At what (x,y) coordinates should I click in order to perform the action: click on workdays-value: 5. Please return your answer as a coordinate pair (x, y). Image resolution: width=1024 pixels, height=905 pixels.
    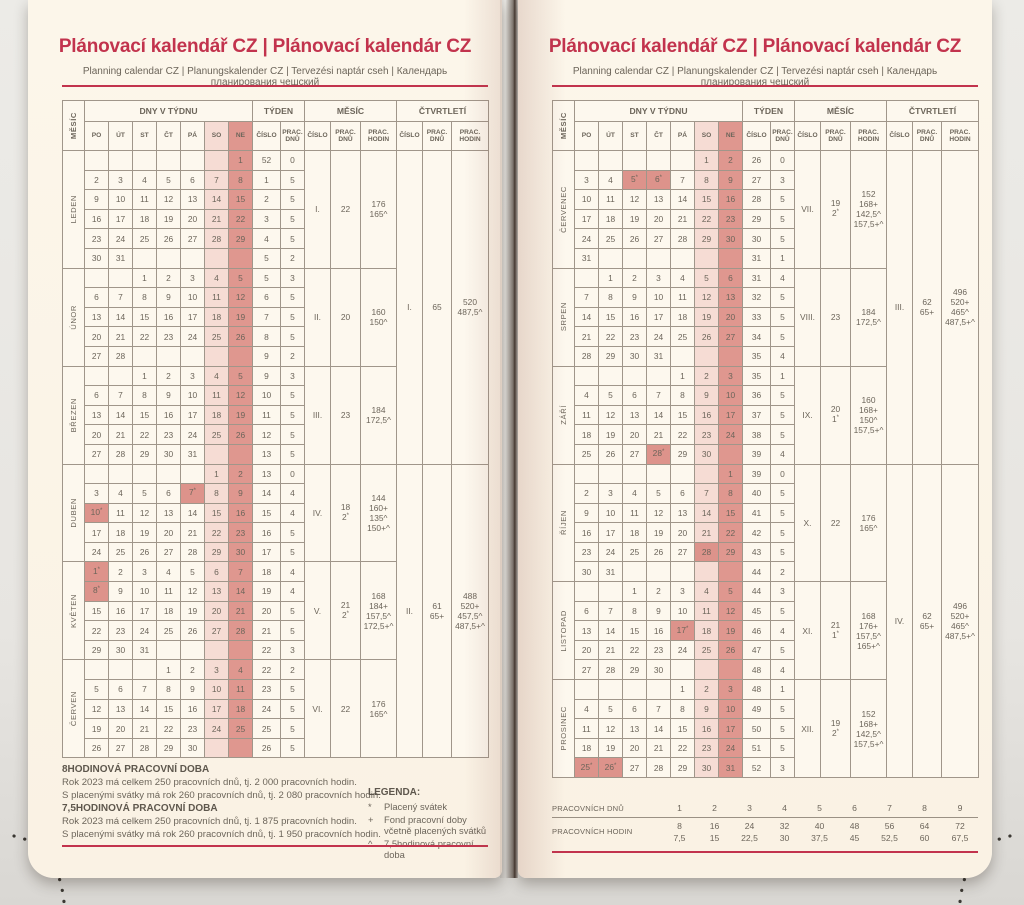
    Looking at the image, I should click on (819, 805).